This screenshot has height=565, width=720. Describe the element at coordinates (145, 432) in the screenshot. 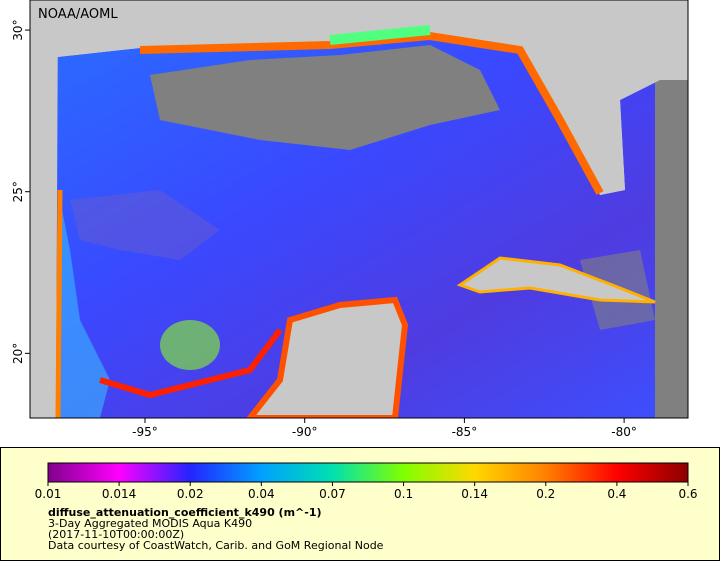

I see `x-tick-label: -95°` at that location.